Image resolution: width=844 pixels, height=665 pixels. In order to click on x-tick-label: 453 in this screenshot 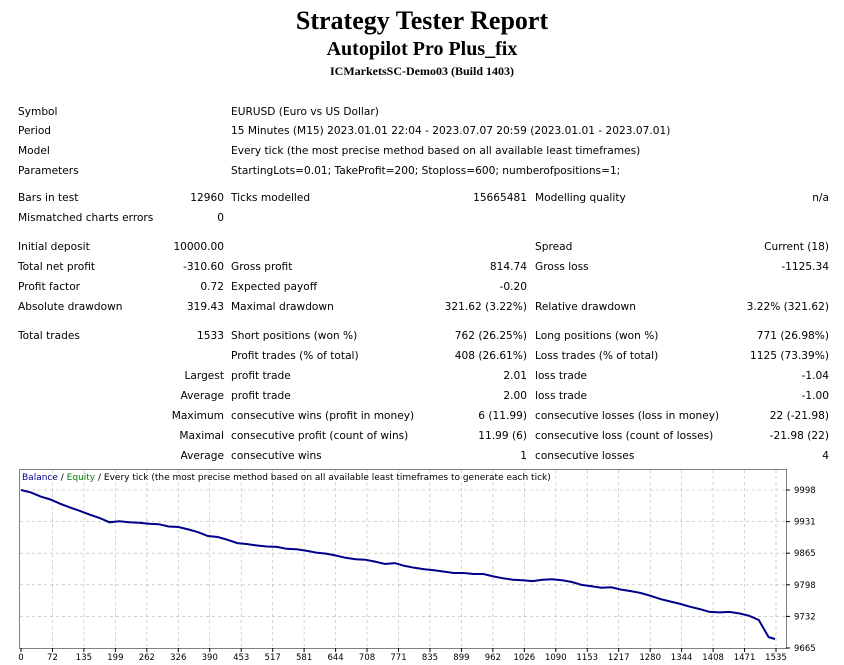, I will do `click(241, 658)`.